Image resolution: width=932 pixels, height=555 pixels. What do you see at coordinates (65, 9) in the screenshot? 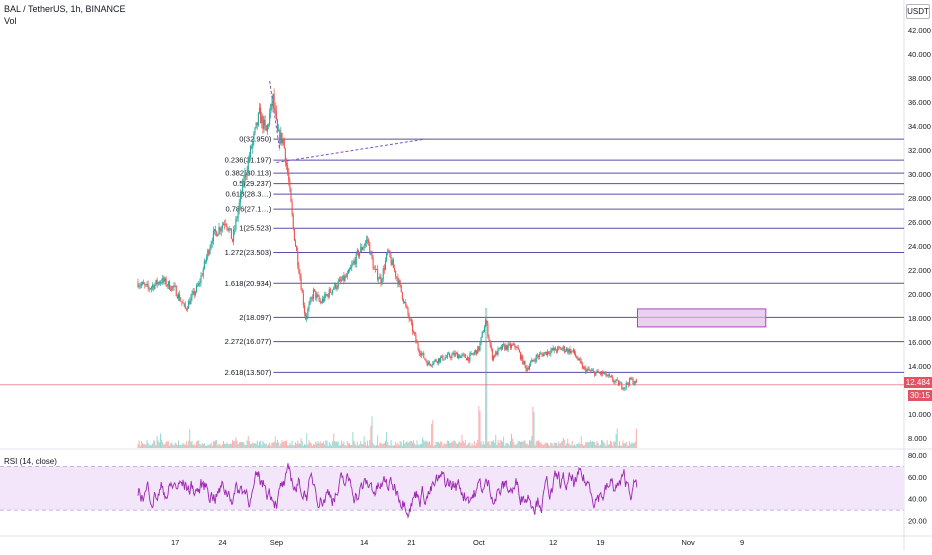
I see `symbol-title: BAL / TetherUS, 1h, BINANCE` at bounding box center [65, 9].